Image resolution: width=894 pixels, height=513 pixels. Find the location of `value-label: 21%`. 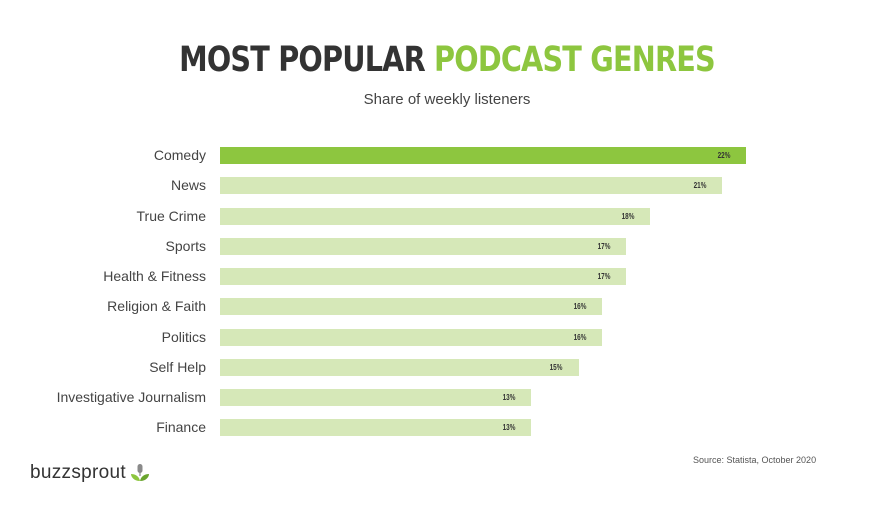

value-label: 21% is located at coordinates (700, 186).